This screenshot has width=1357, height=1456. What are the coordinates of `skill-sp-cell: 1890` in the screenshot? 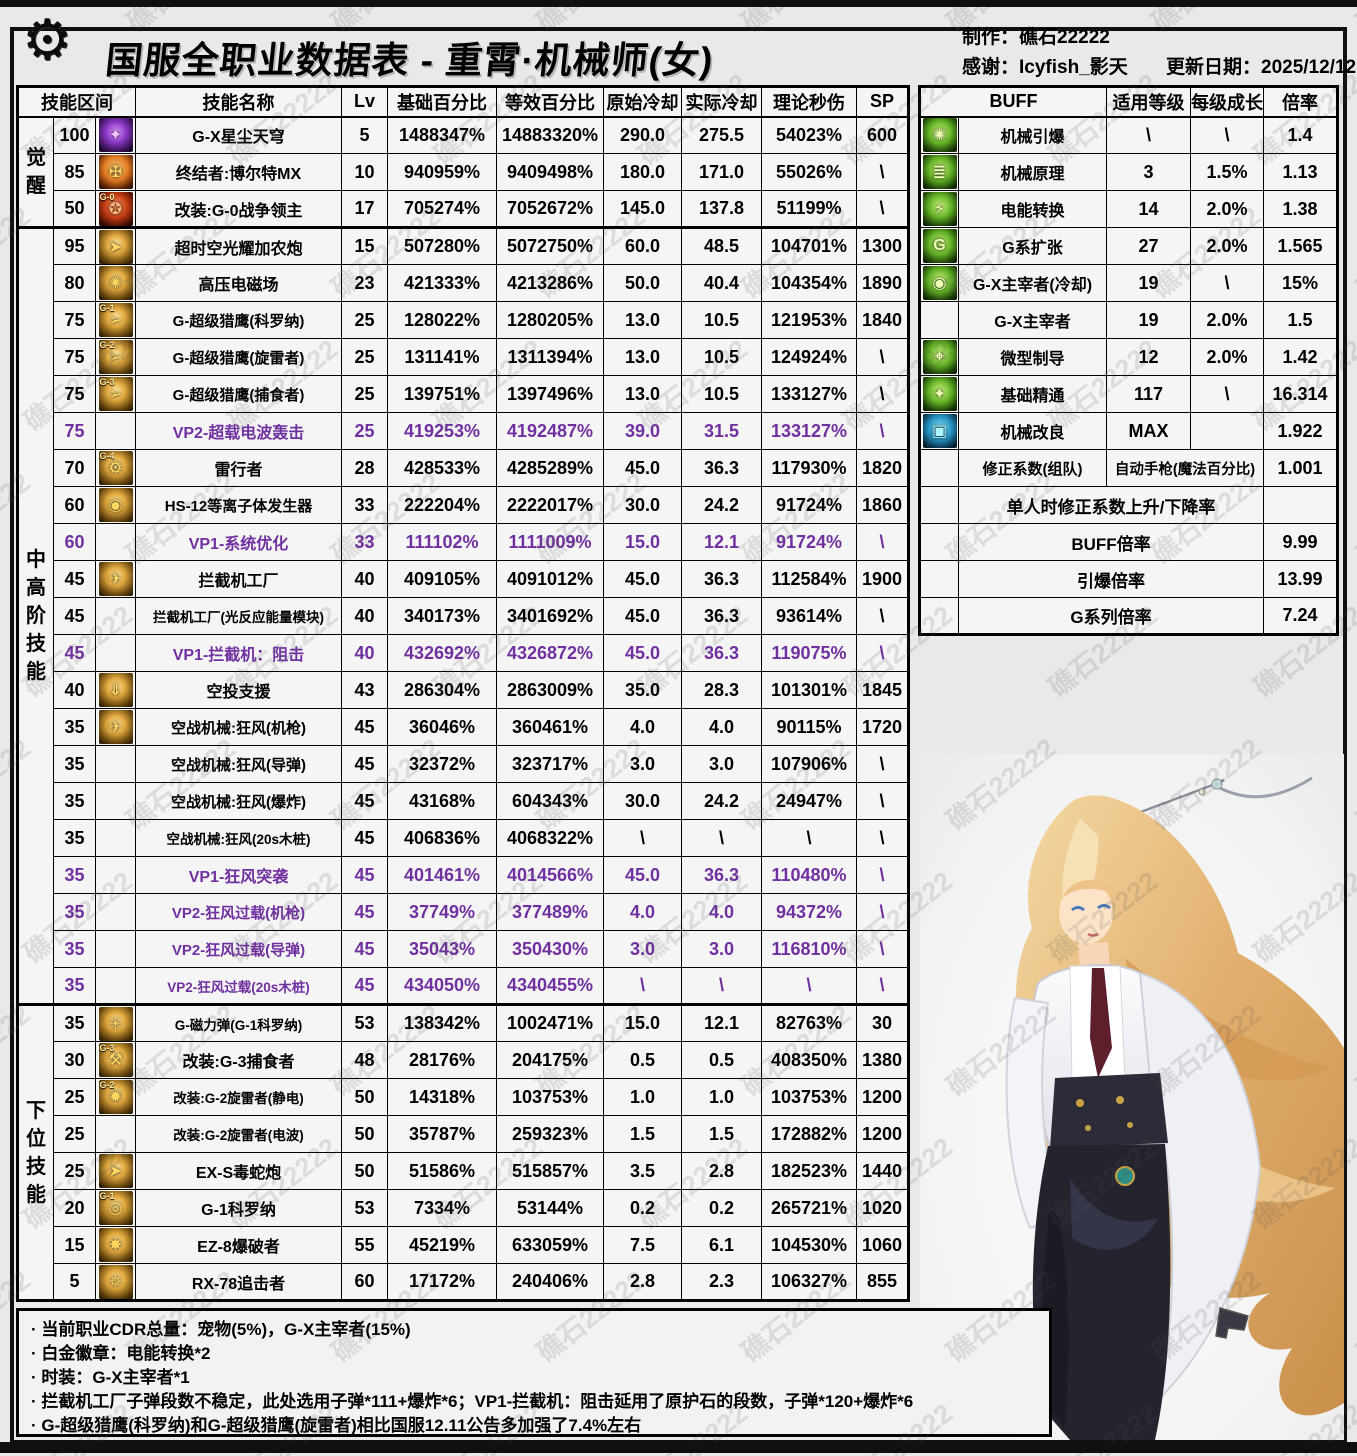 It's located at (882, 283).